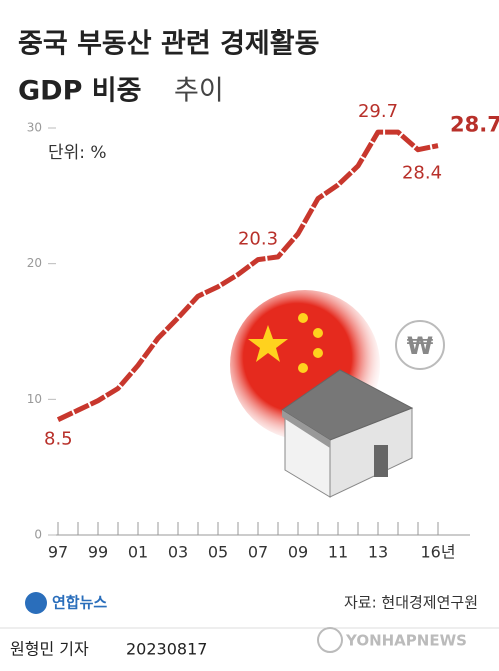 The image size is (499, 671). Describe the element at coordinates (58, 552) in the screenshot. I see `x-tick-label: 97` at that location.